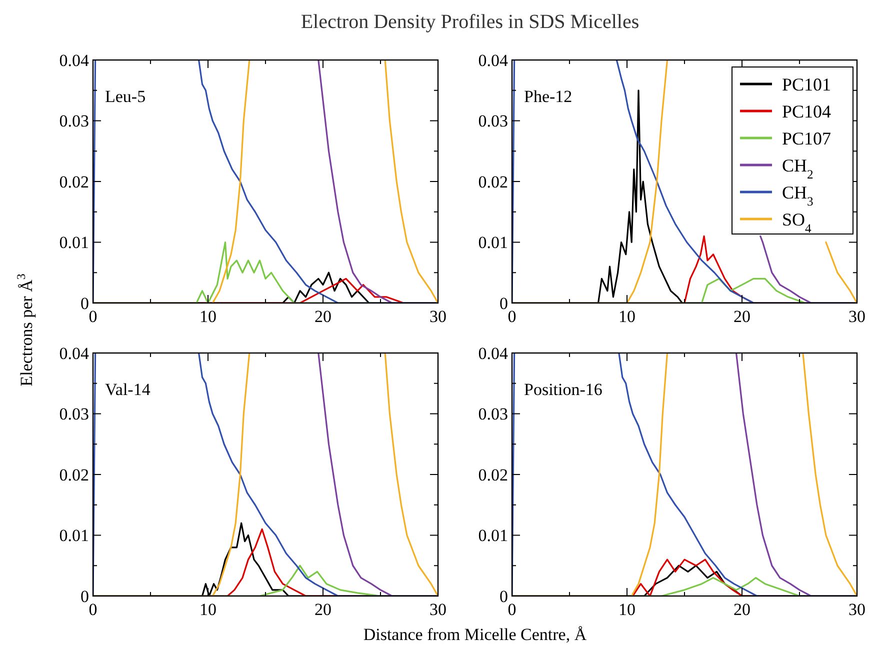 This screenshot has height=650, width=870. Describe the element at coordinates (798, 195) in the screenshot. I see `legend-label: CH$_{3}$` at that location.